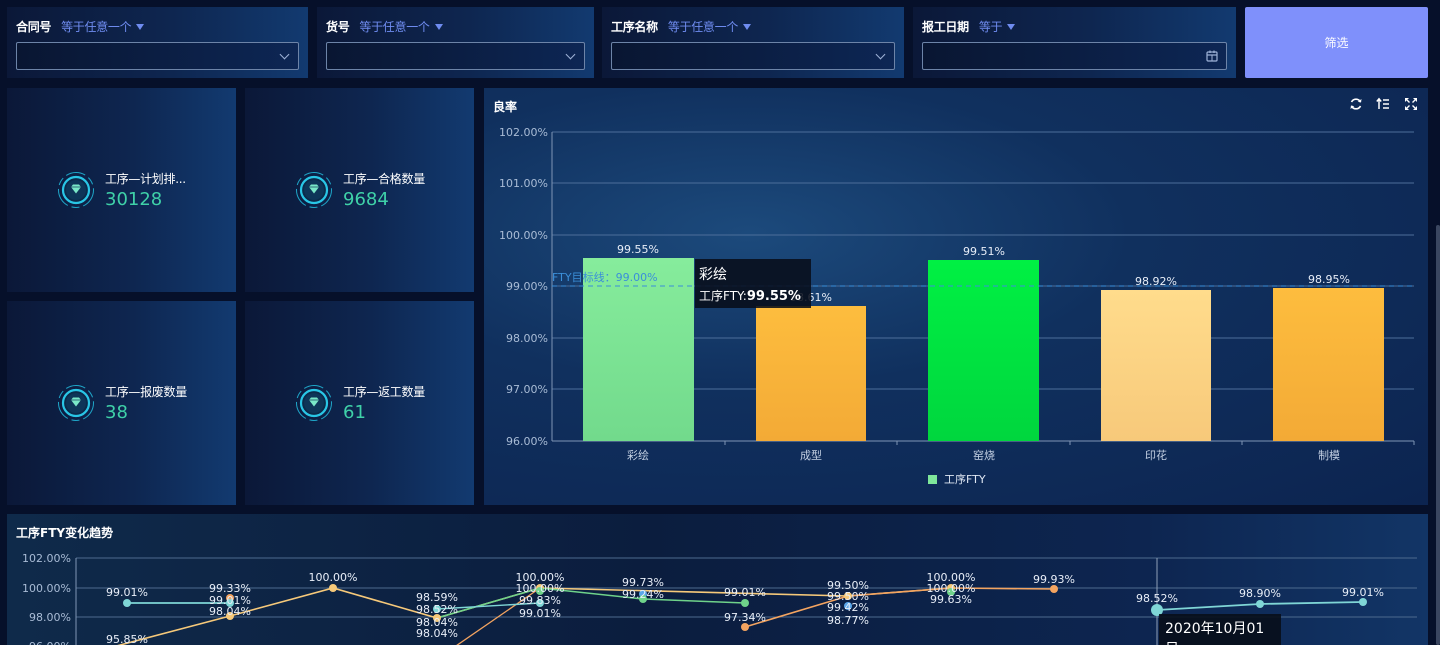 The image size is (1440, 645). What do you see at coordinates (230, 611) in the screenshot?
I see `svg-text: 98.04%` at bounding box center [230, 611].